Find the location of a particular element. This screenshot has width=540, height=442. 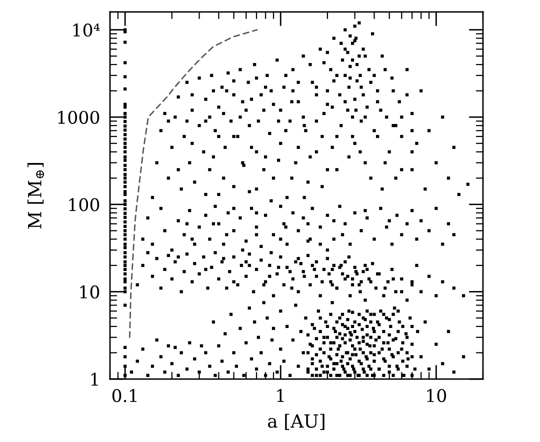

x-tick-label: 1 is located at coordinates (280, 395).